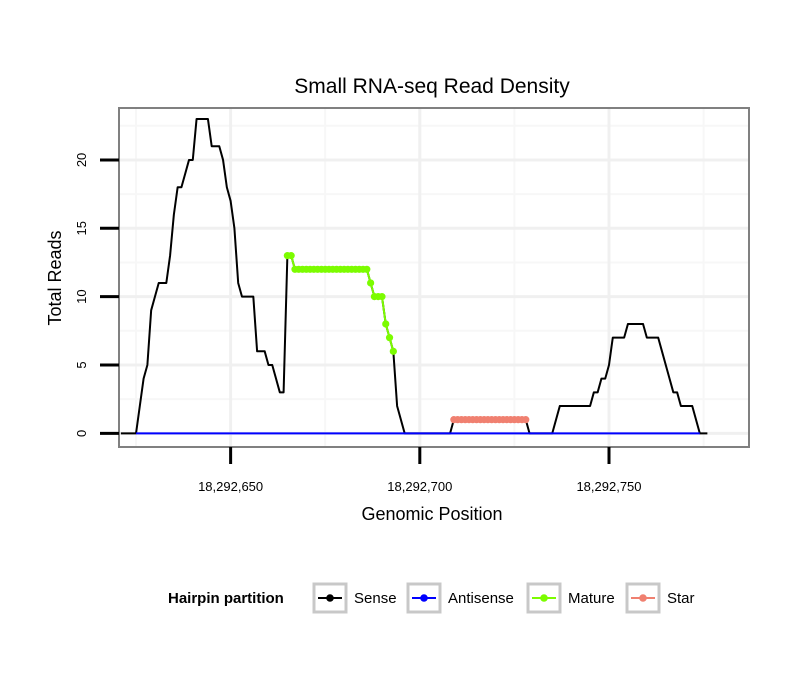 Image resolution: width=810 pixels, height=690 pixels. I want to click on y-tick-label: 5, so click(81, 364).